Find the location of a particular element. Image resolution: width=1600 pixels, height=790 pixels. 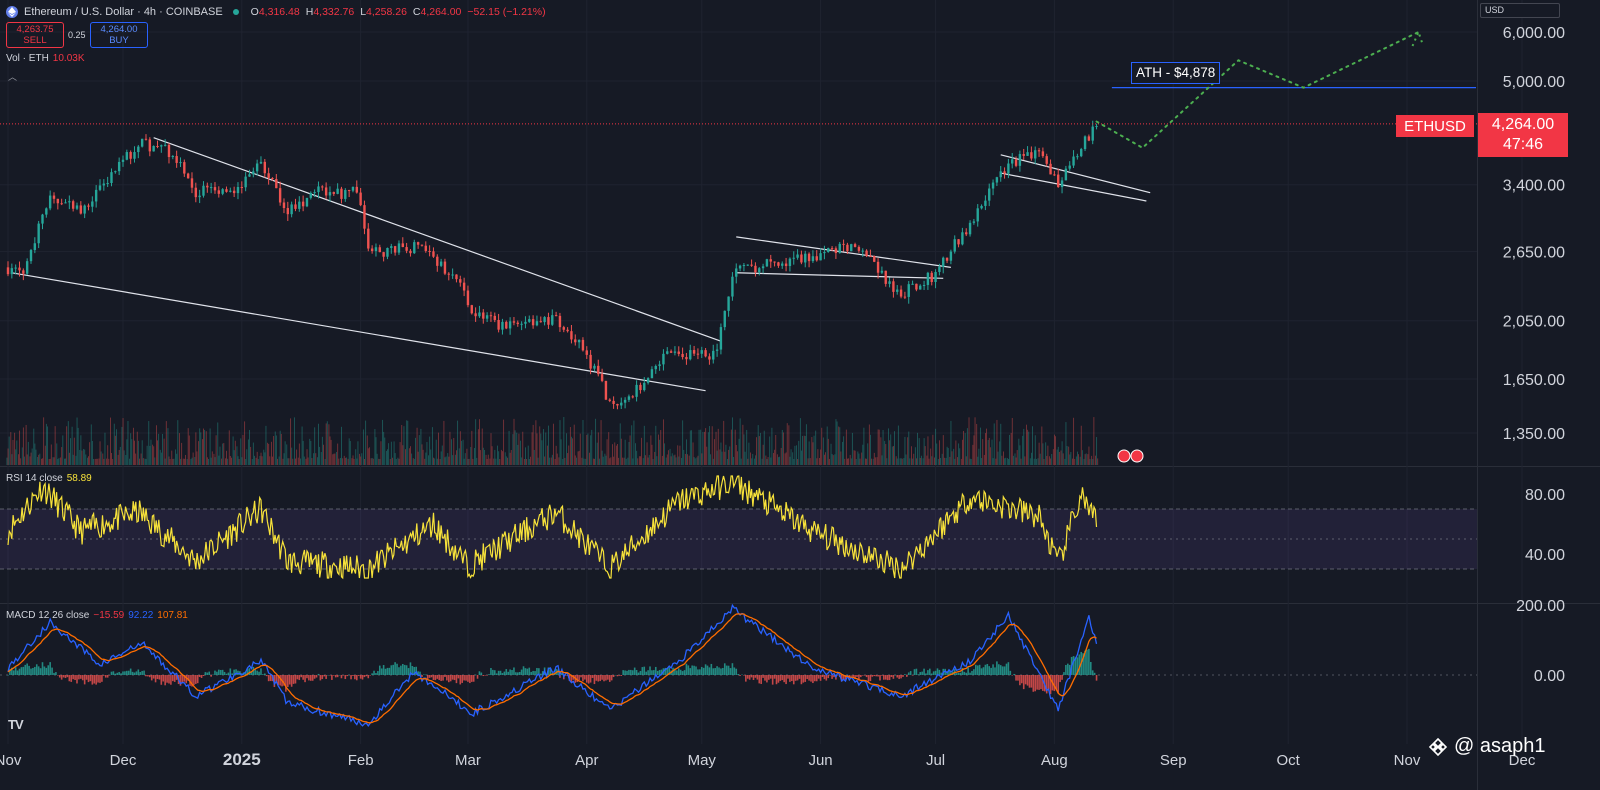

tradingview-logo: TV is located at coordinates (16, 724).